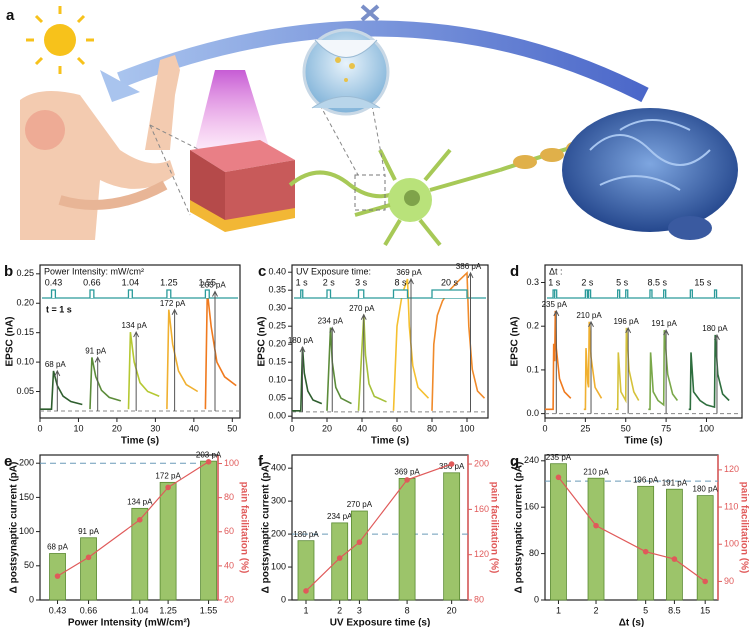 Image resolution: width=756 pixels, height=627 pixels. I want to click on x-tick-label: 20, so click(117, 428).